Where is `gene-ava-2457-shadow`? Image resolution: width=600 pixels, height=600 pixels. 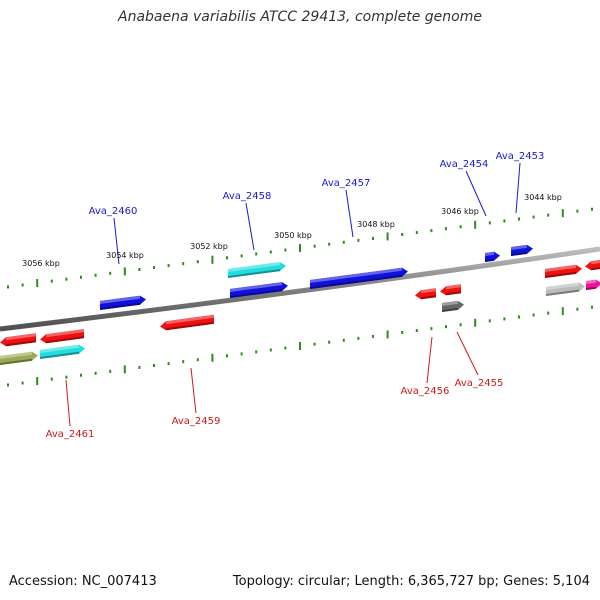 gene-ava-2457-shadow is located at coordinates (356, 281).